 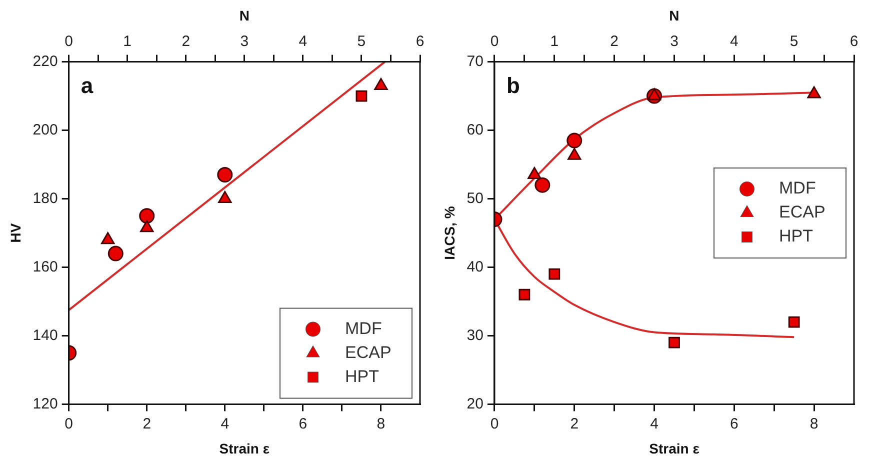 What do you see at coordinates (475, 61) in the screenshot?
I see `y-tick-label: 70` at bounding box center [475, 61].